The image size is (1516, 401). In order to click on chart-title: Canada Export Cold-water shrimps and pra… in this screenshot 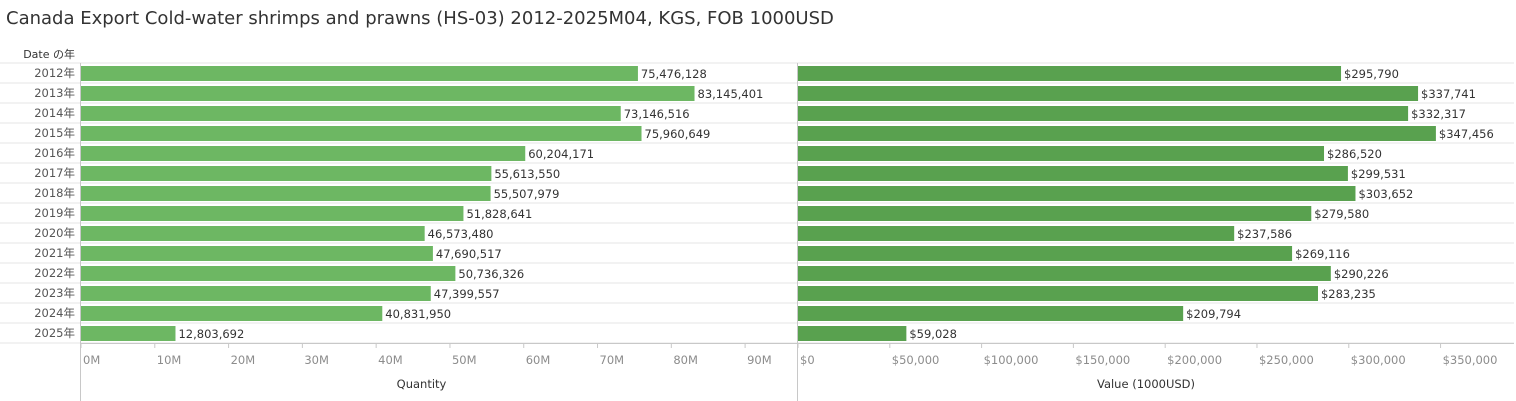, I will do `click(420, 18)`.